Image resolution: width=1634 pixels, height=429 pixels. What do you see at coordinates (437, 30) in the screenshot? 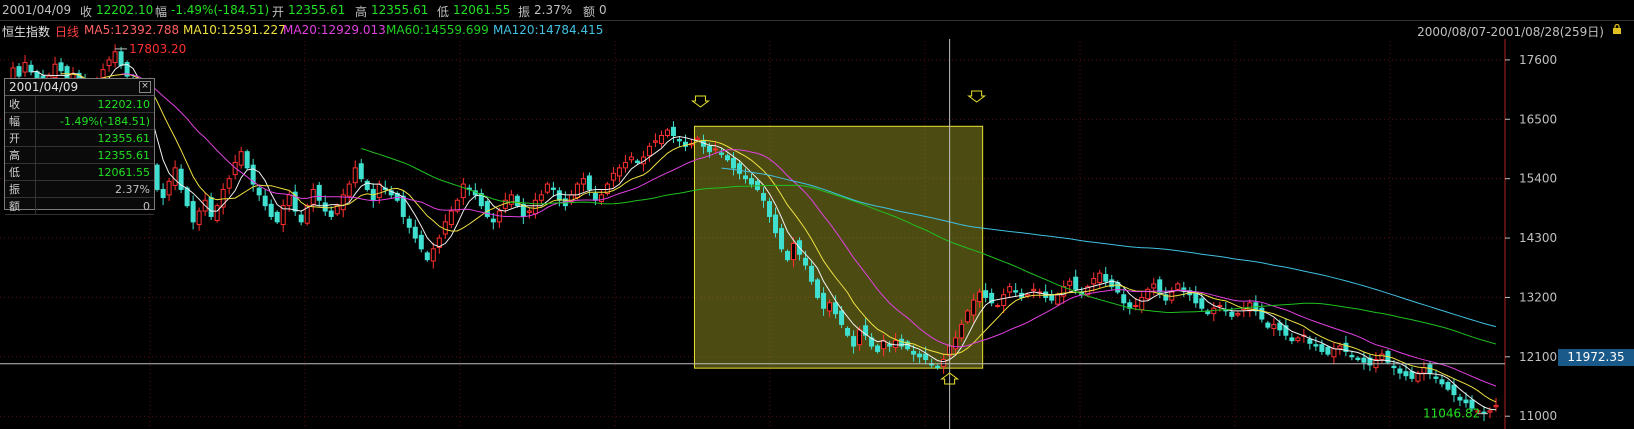
I see `ma60-value: MA60:14559.699` at bounding box center [437, 30].